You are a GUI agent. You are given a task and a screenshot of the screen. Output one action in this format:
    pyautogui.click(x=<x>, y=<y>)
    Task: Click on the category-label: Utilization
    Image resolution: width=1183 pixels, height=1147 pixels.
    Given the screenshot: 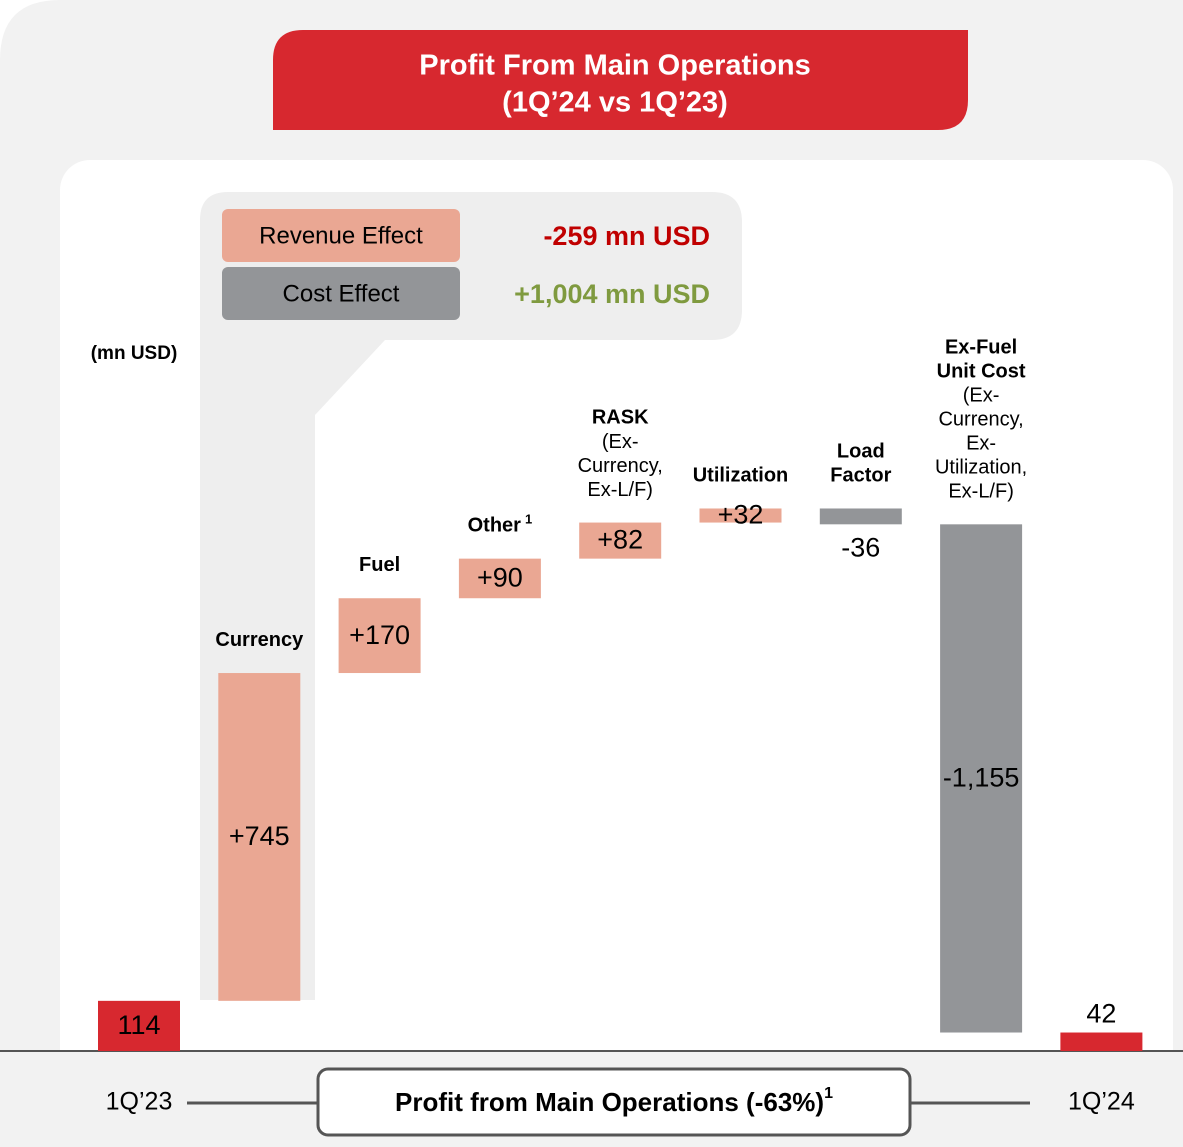 What is the action you would take?
    pyautogui.click(x=741, y=476)
    